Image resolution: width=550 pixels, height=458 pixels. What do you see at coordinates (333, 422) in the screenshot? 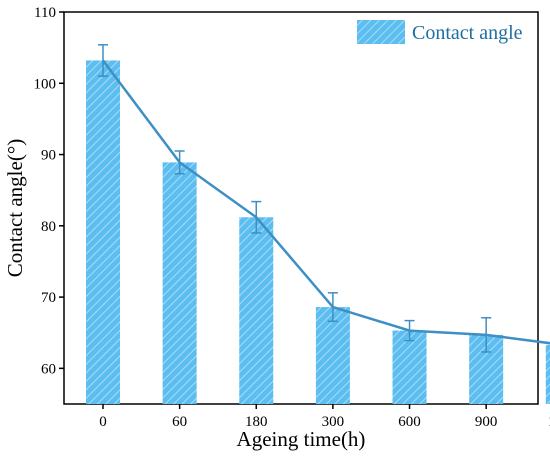
I see `x-tick-label: 300` at bounding box center [333, 422].